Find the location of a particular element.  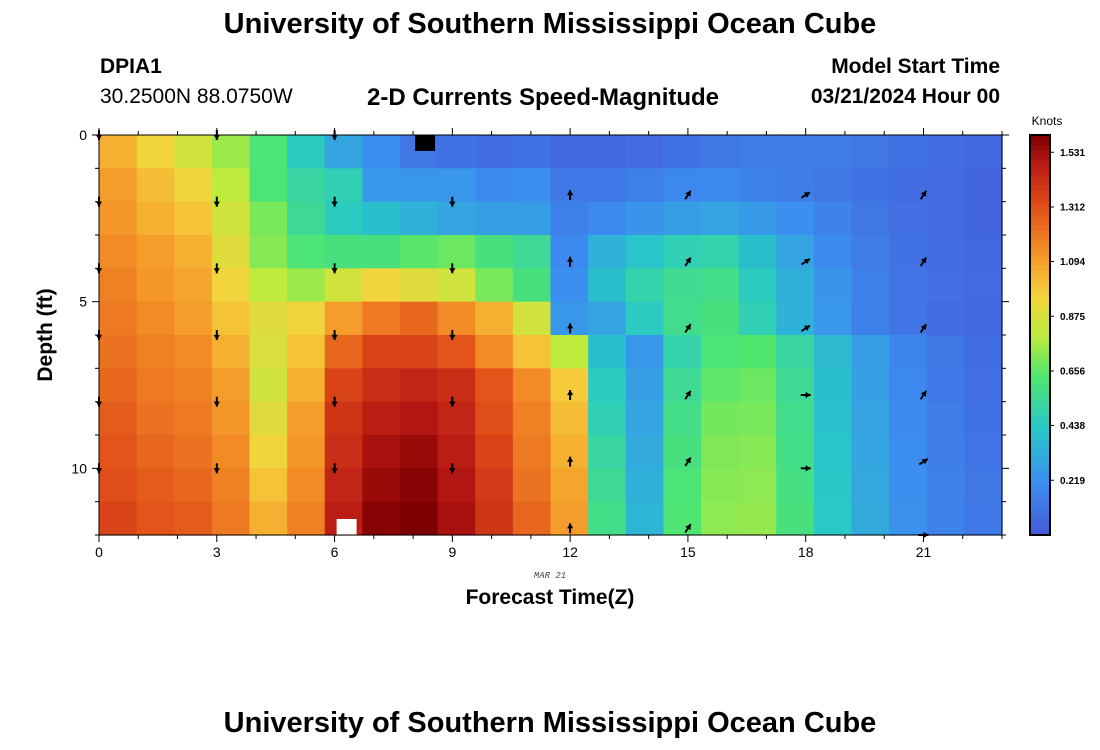

model-start-label: Model Start Time is located at coordinates (915, 66).